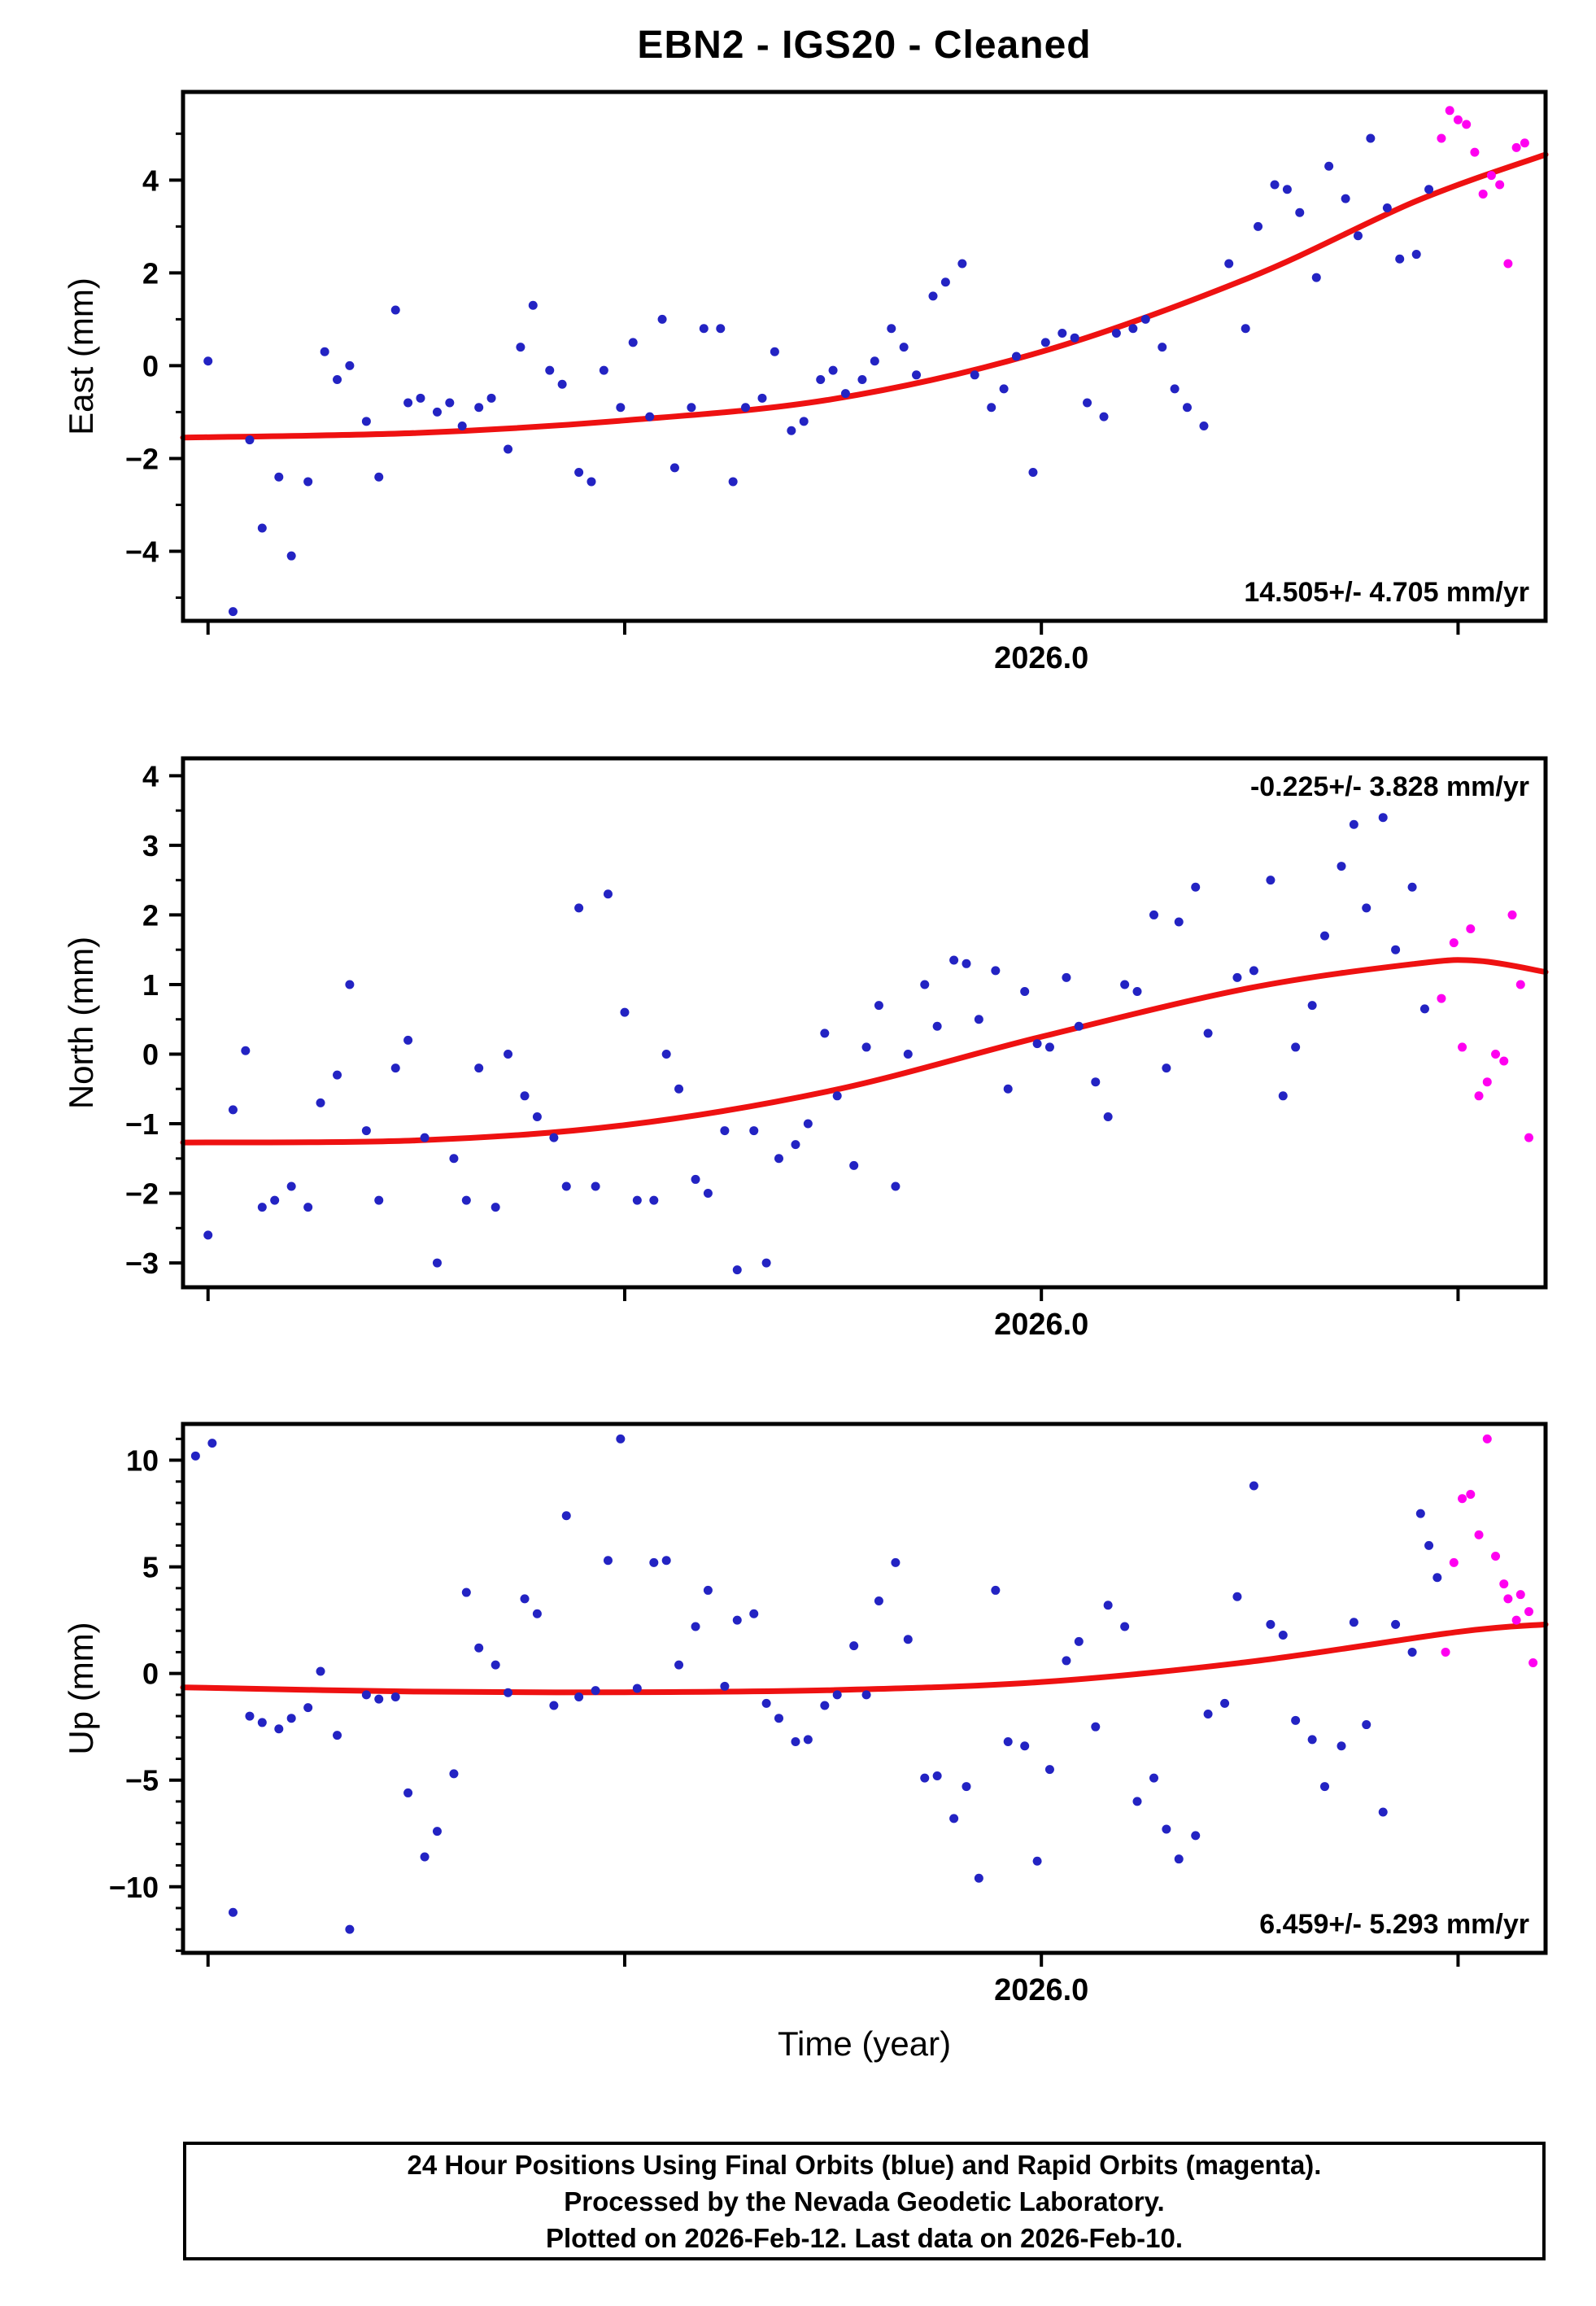 This screenshot has width=1596, height=2306. I want to click on x-axis-label: Time (year), so click(864, 2043).